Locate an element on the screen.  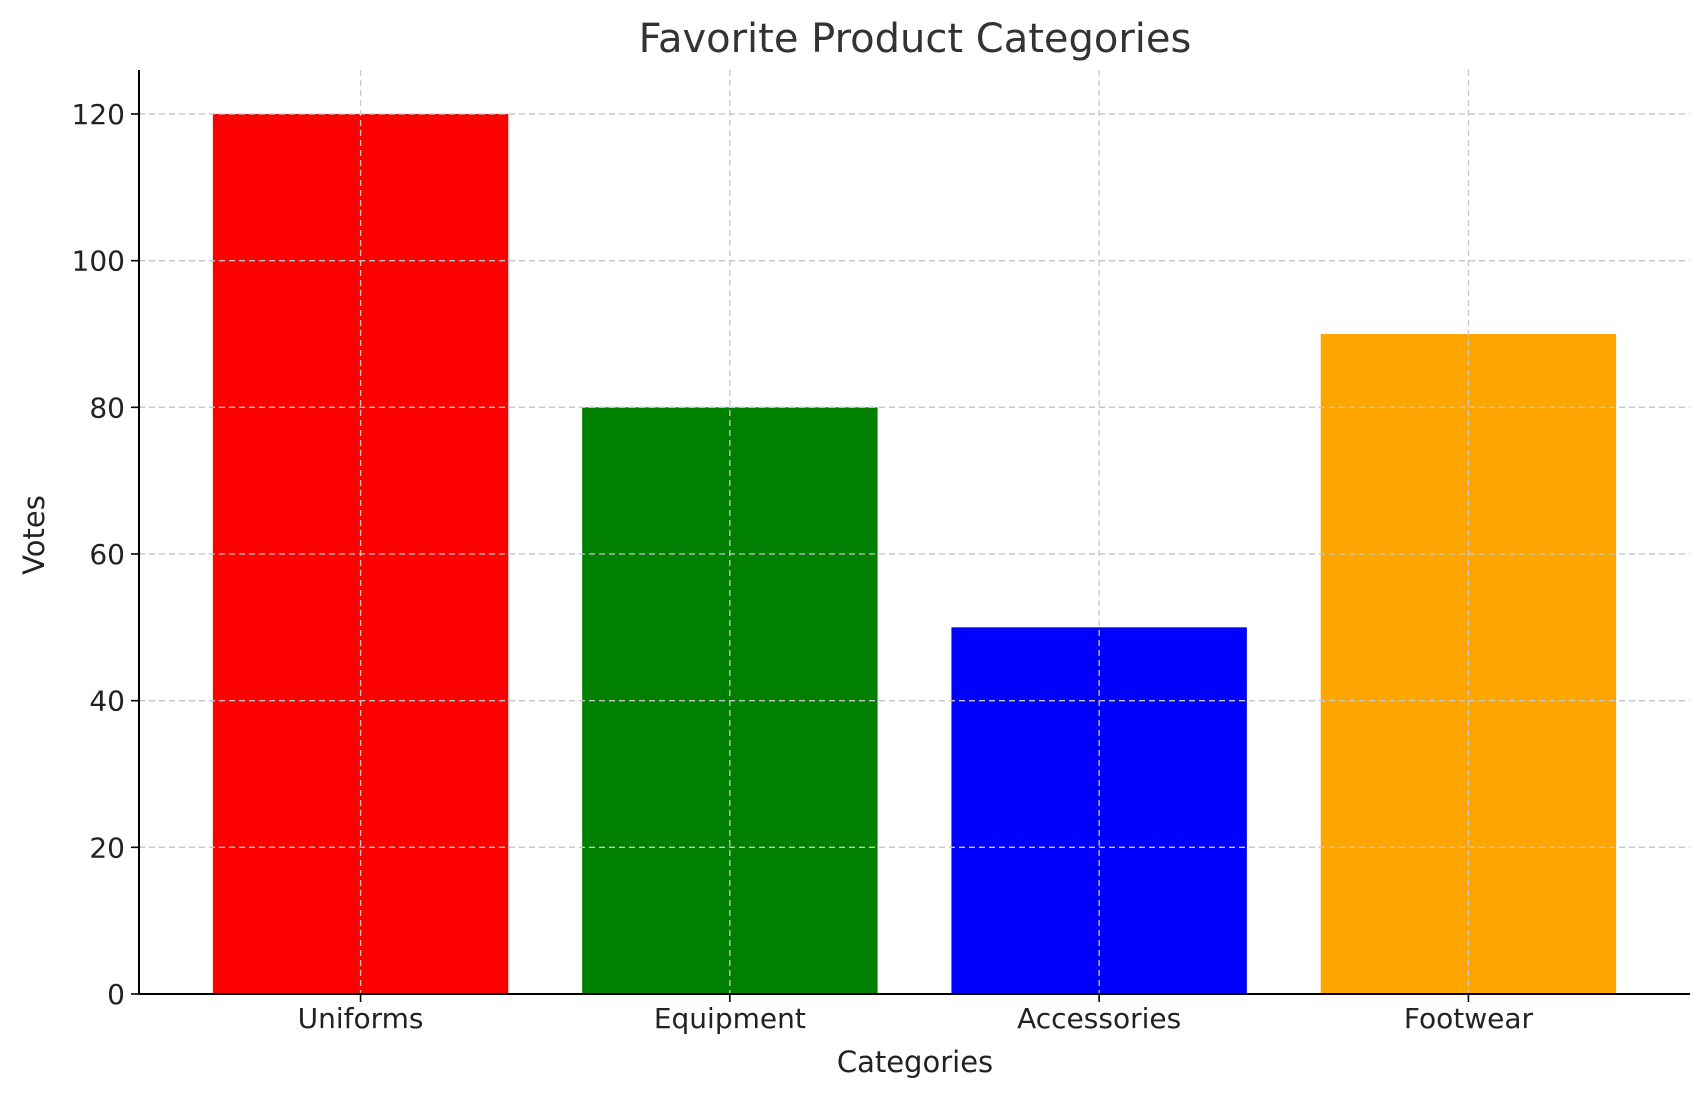
y-tick-label: 120 is located at coordinates (98, 114).